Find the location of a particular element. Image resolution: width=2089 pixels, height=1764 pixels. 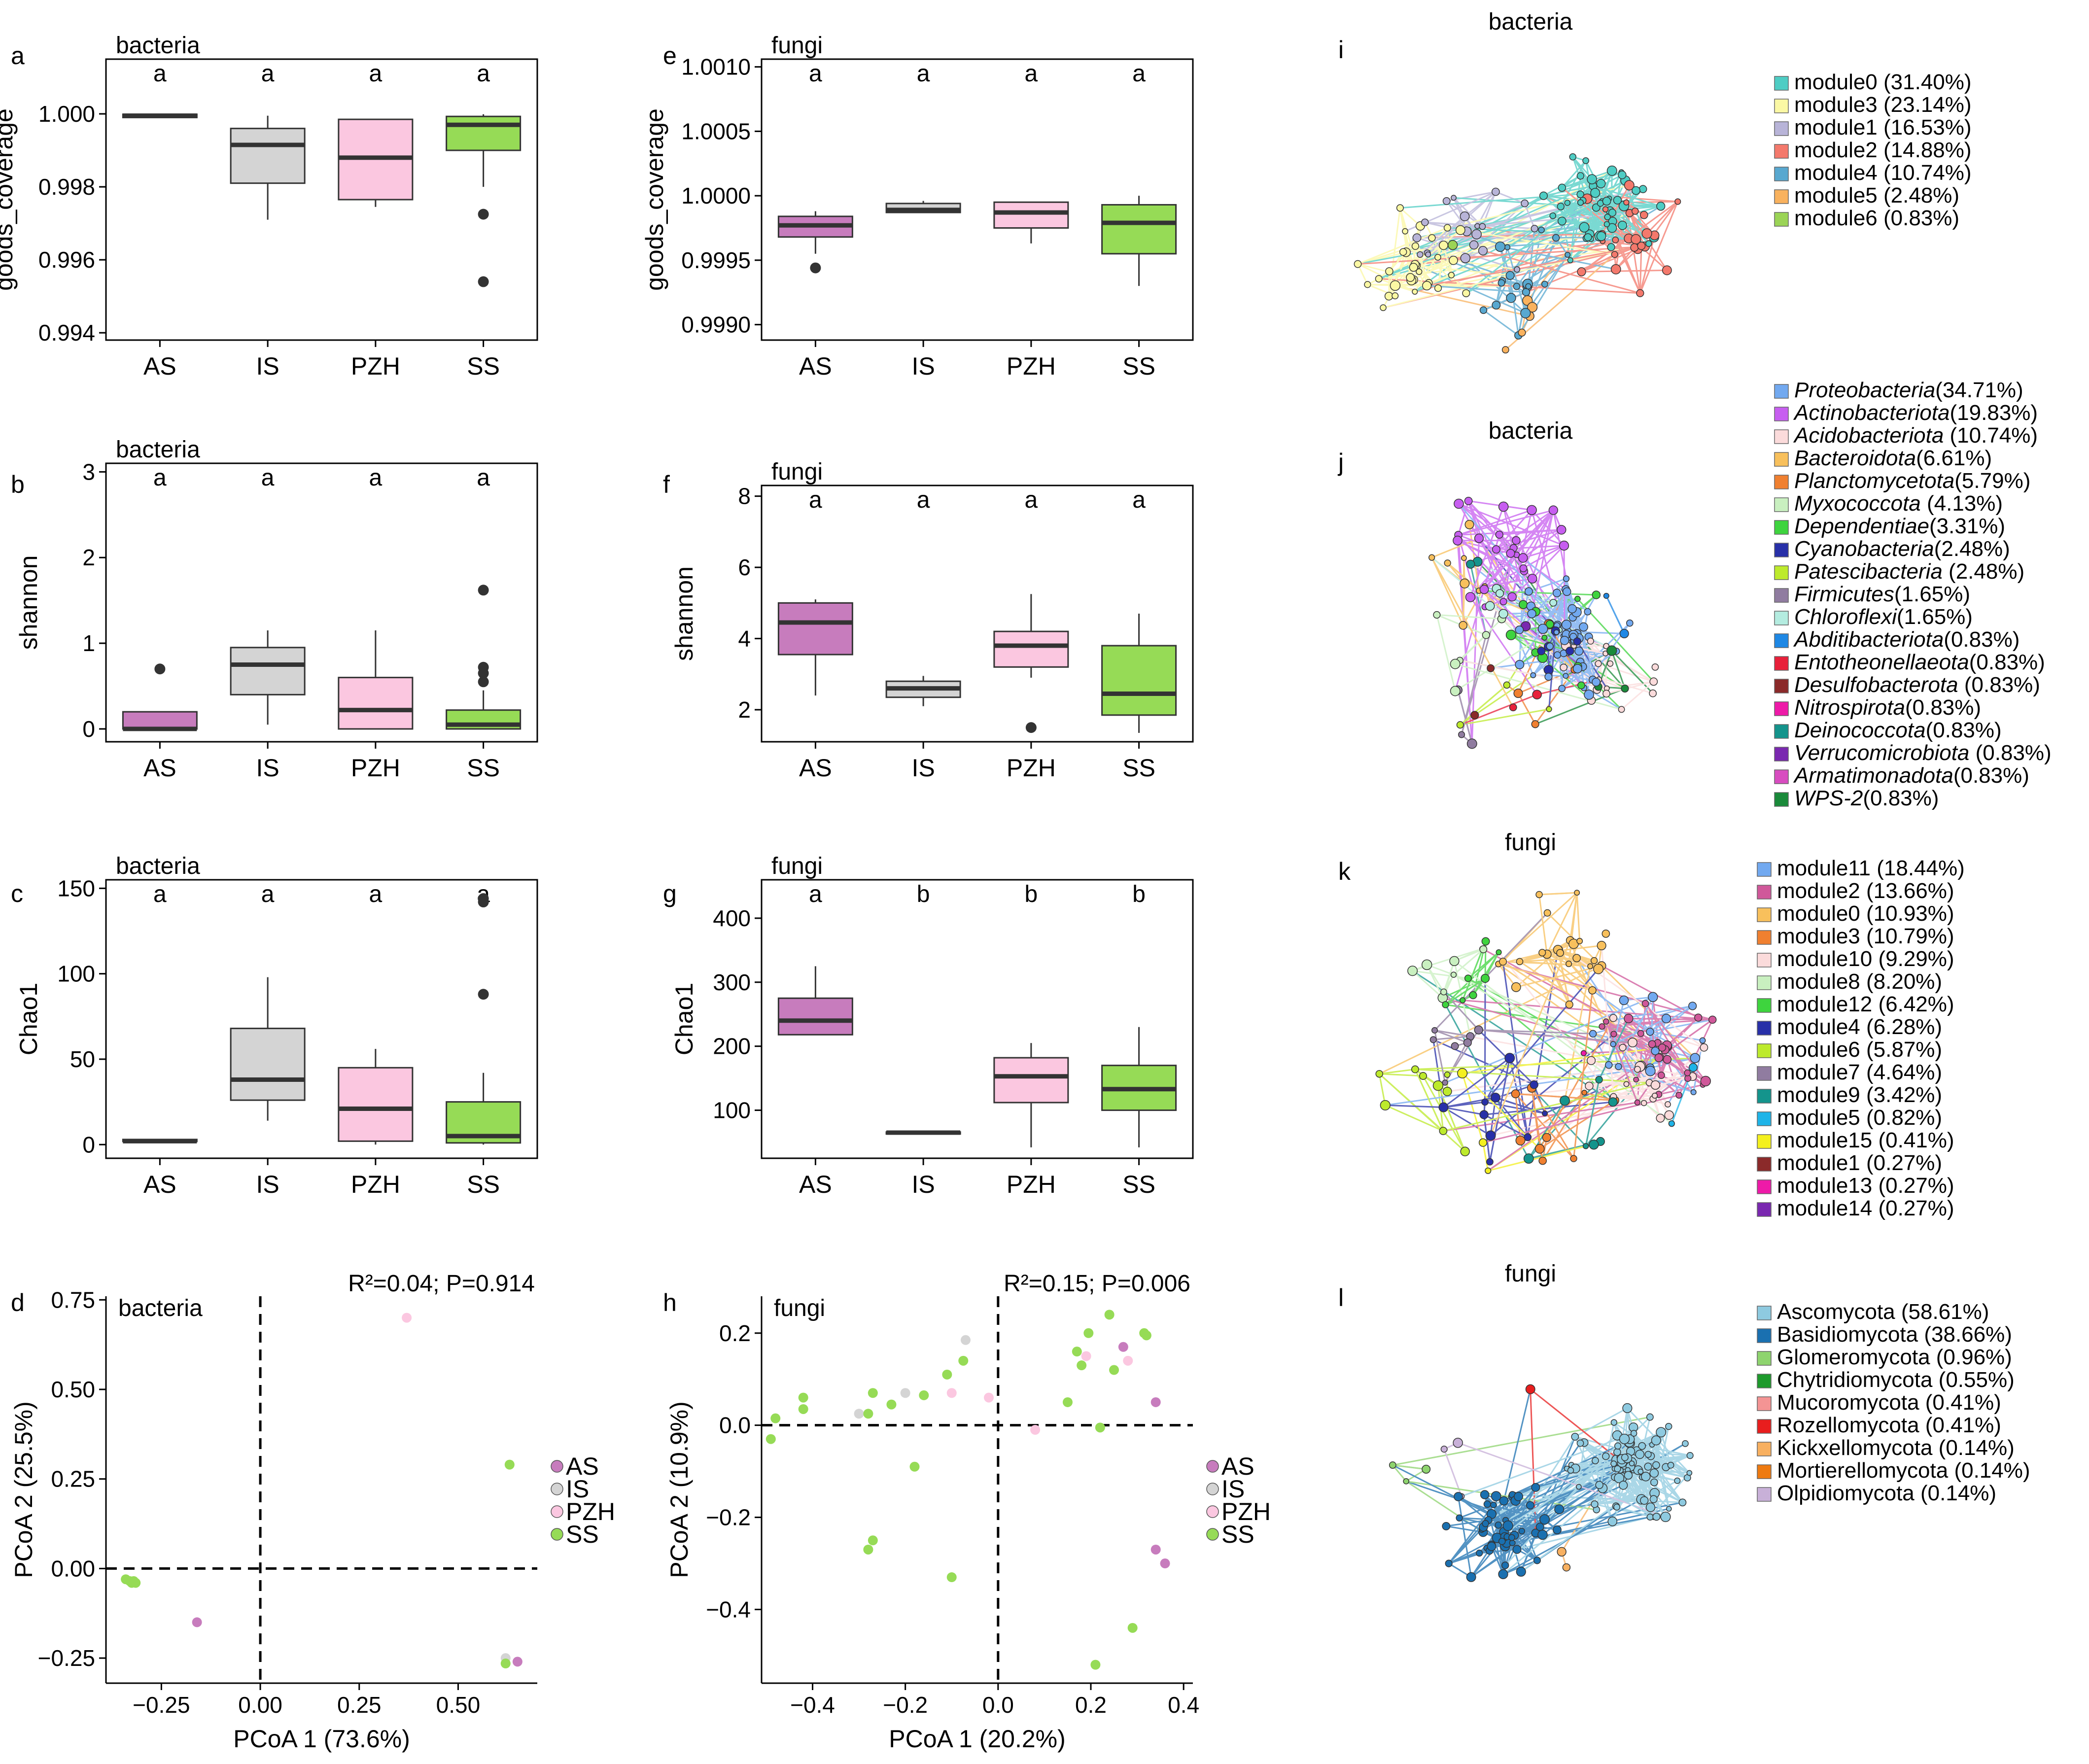

legend-entry: Nitrospirota(0.83%) is located at coordinates (1887, 707).